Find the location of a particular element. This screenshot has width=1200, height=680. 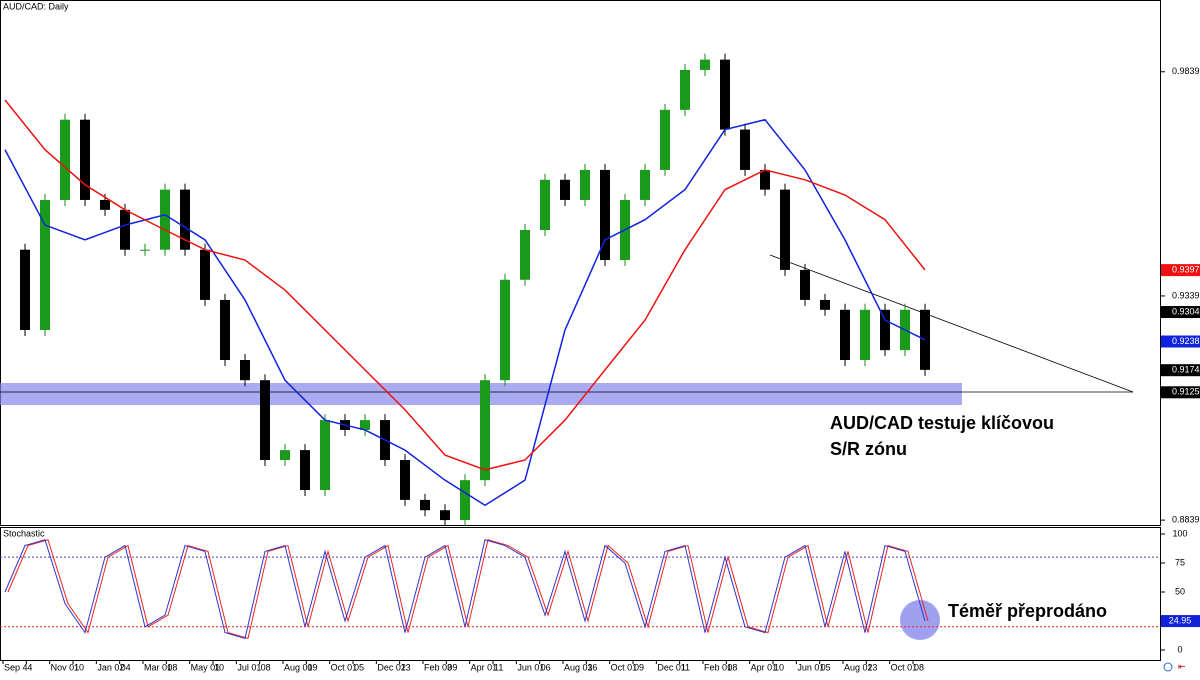

x-tick-label: Feb 03 is located at coordinates (438, 667).